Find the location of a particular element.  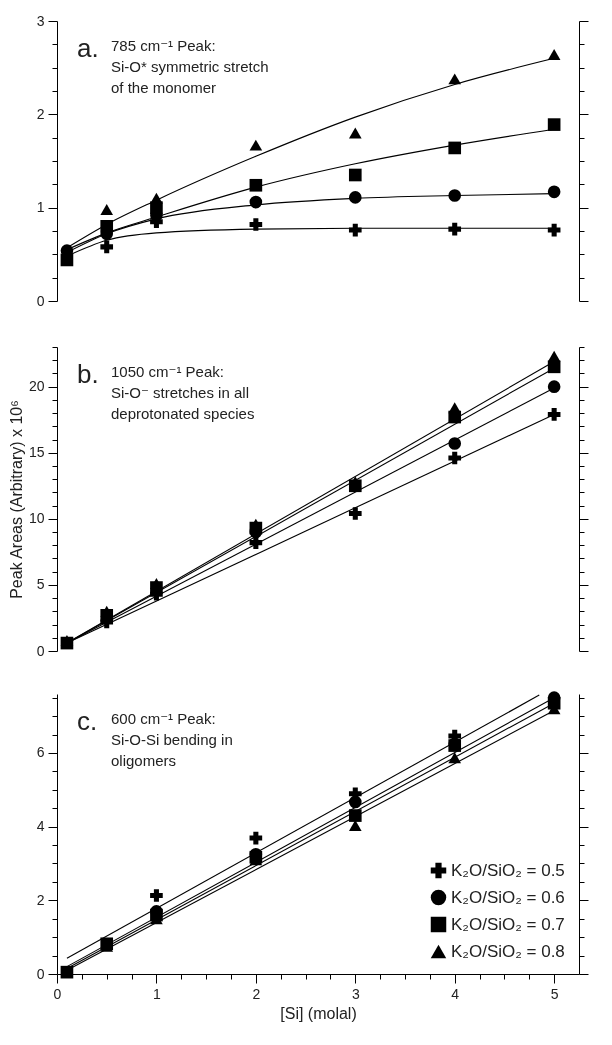

annotation: b. is located at coordinates (88, 374).